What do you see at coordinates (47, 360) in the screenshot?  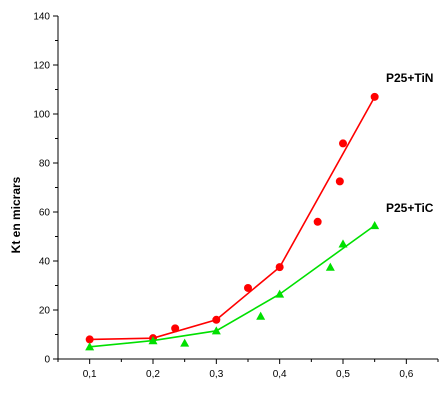 I see `y-tick-label: 0` at bounding box center [47, 360].